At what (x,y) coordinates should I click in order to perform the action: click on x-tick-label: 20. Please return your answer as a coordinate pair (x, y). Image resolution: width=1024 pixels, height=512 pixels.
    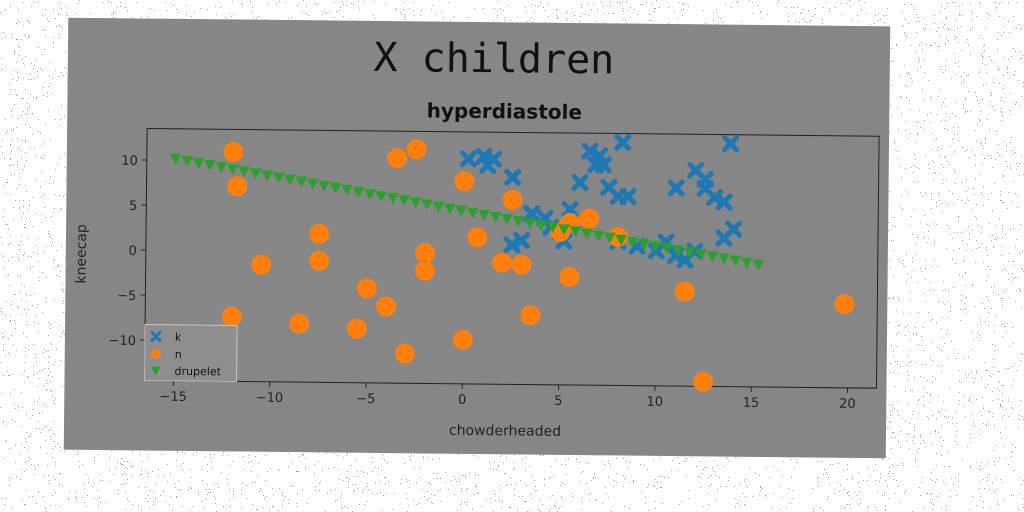
    Looking at the image, I should click on (847, 404).